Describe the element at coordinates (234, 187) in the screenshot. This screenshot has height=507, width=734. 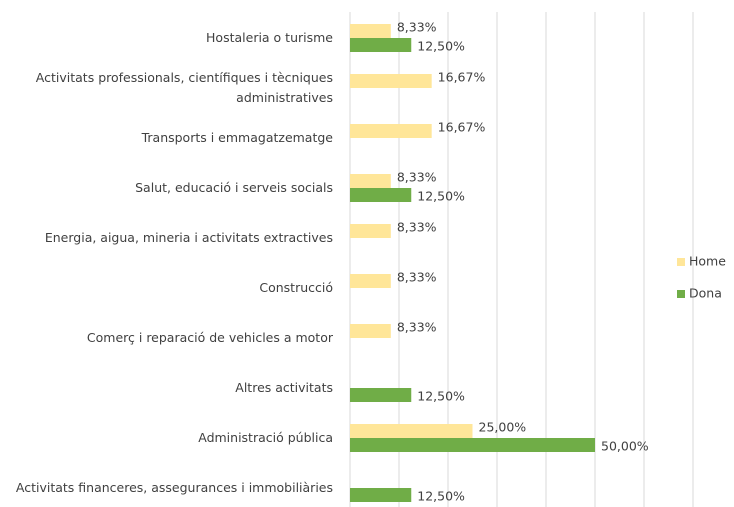
I see `category-label: Salut, educació i serveis socials` at that location.